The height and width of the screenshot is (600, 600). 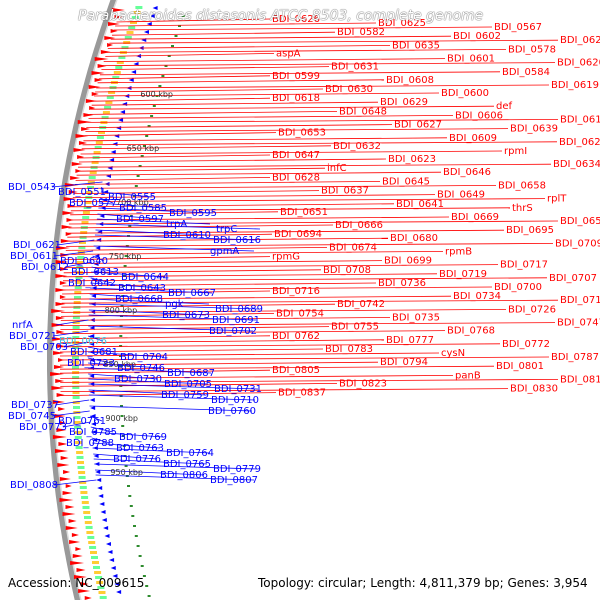 I want to click on forward-gene-label: rpmG, so click(x=286, y=257).